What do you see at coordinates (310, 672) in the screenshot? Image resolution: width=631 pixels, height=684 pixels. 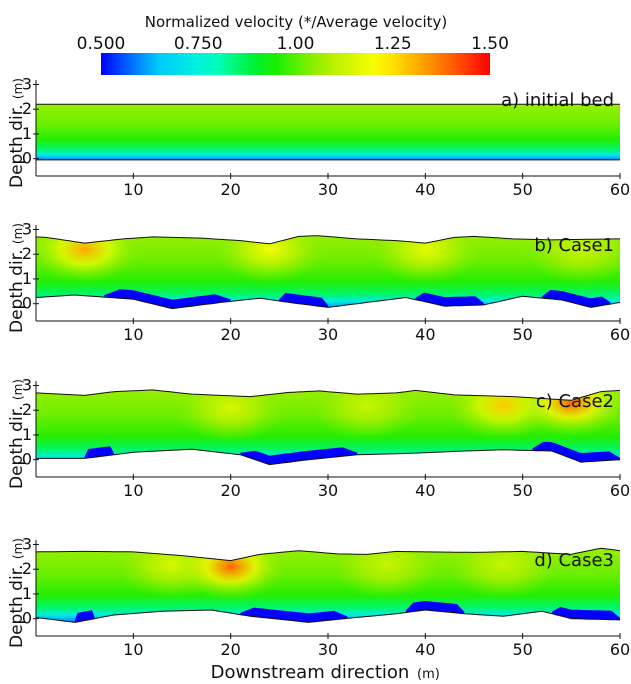 I see `x-axis-label: Downstream direction` at bounding box center [310, 672].